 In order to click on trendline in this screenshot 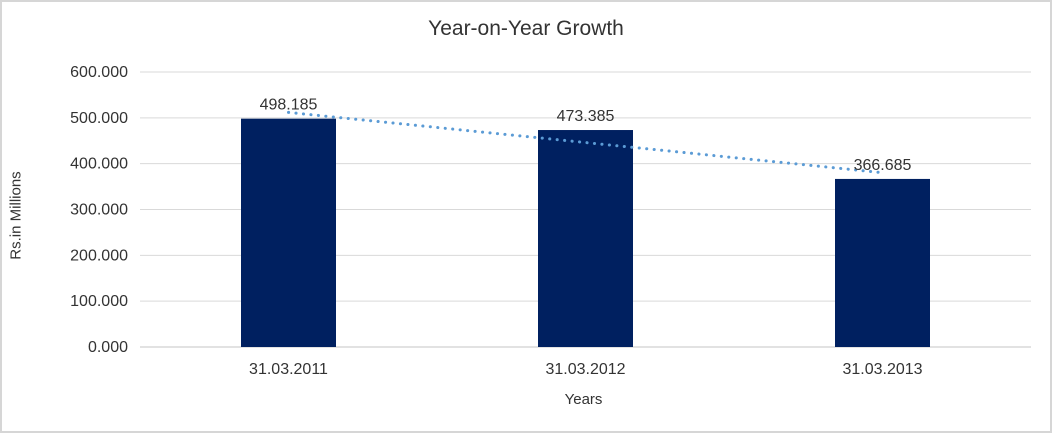, I will do `click(585, 142)`.